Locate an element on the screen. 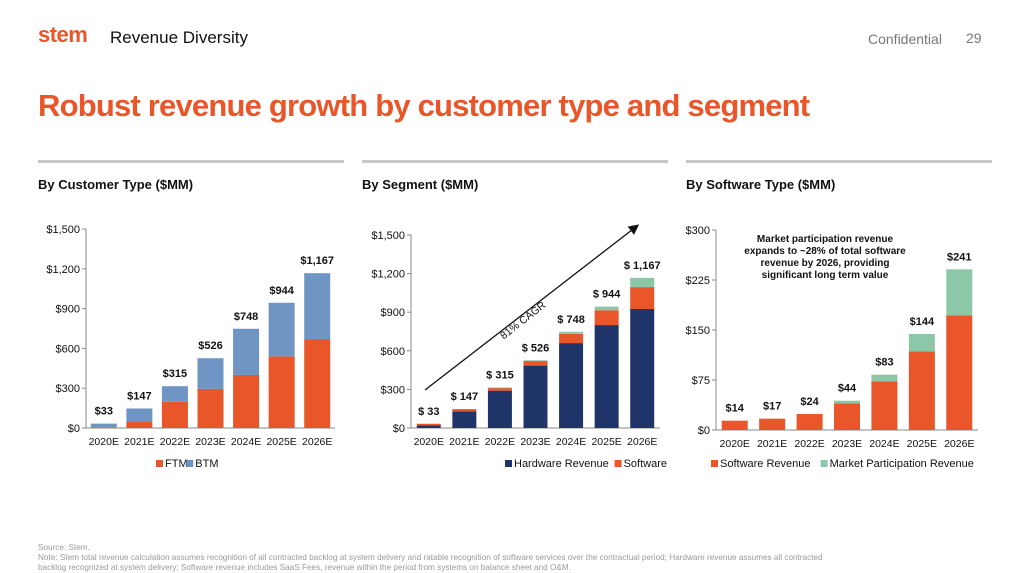 This screenshot has height=573, width=1024. bar-total-label: $14 is located at coordinates (735, 409).